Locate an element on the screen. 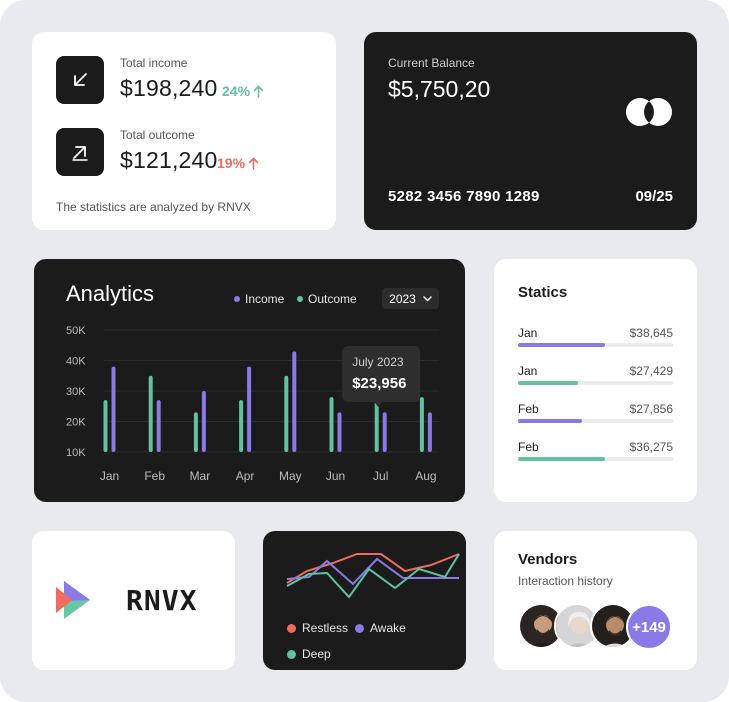 The width and height of the screenshot is (729, 702). sleep-line-chart is located at coordinates (373, 576).